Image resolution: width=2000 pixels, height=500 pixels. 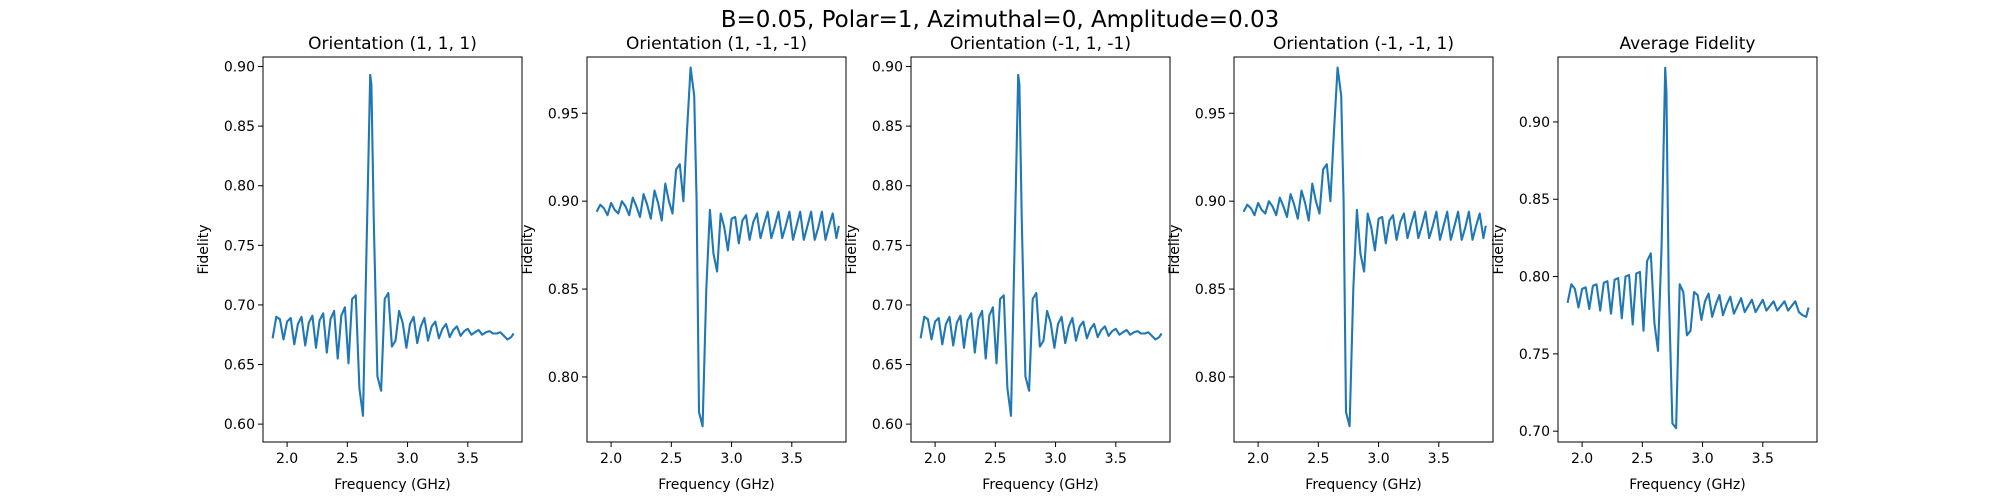 What do you see at coordinates (716, 44) in the screenshot?
I see `subplot-title: Orientation (1, -1, -1)` at bounding box center [716, 44].